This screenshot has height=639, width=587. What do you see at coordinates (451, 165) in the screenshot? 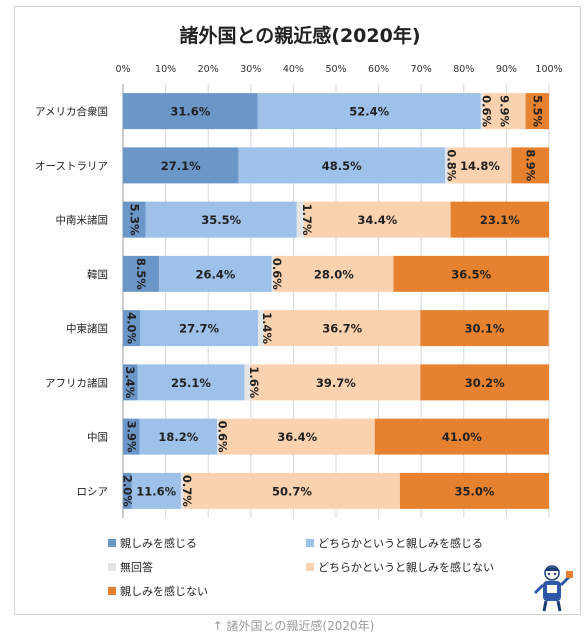
I see `data-label: 0.8%` at bounding box center [451, 165].